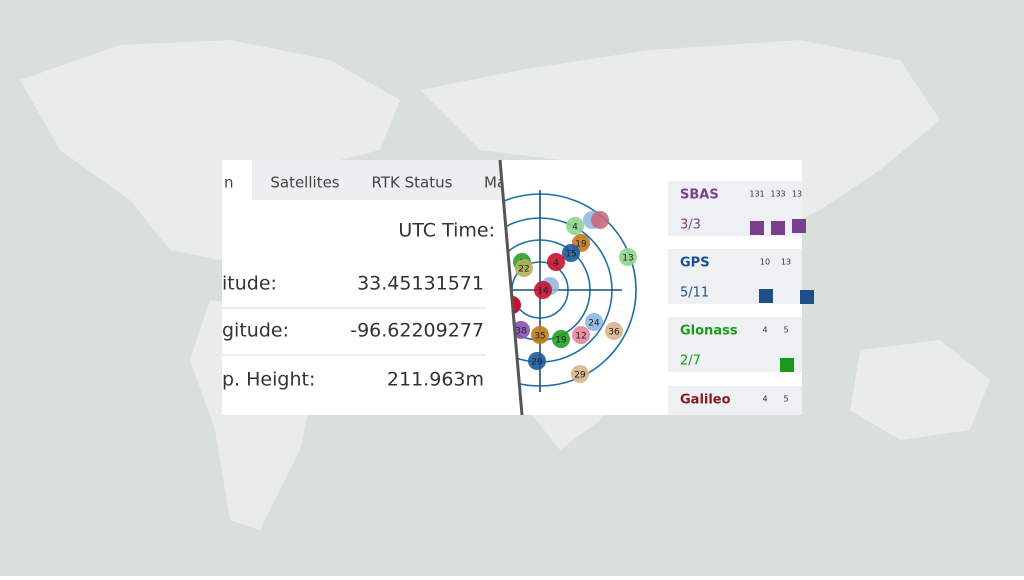 The width and height of the screenshot is (1024, 580). What do you see at coordinates (695, 263) in the screenshot?
I see `constellation-name: GPS` at bounding box center [695, 263].